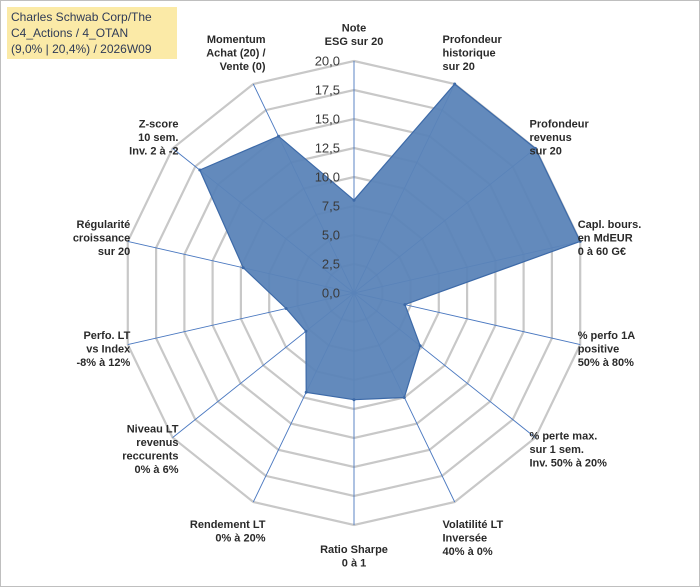 The width and height of the screenshot is (700, 587). I want to click on tick-label: 2,5, so click(331, 264).